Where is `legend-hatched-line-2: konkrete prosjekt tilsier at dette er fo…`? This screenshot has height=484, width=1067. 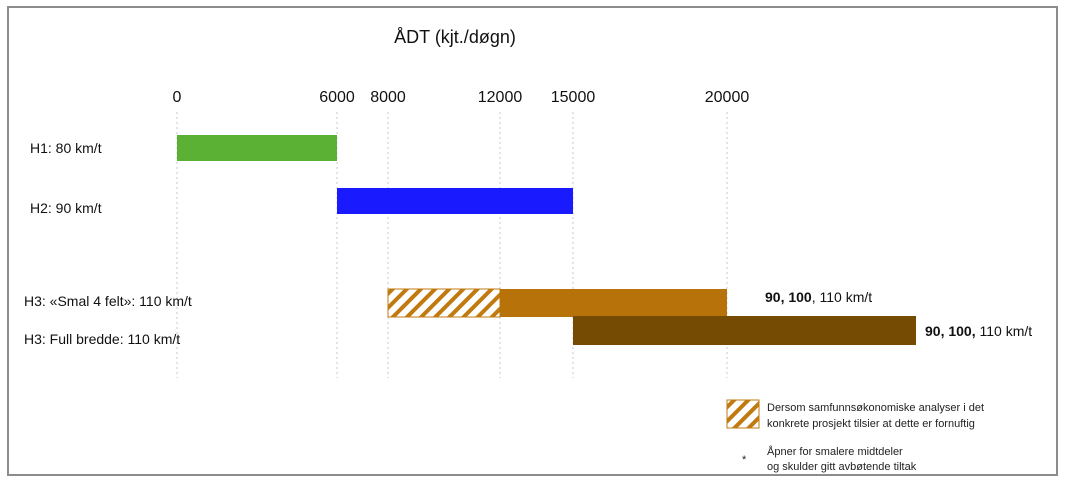
legend-hatched-line-2: konkrete prosjekt tilsier at dette er fo… is located at coordinates (871, 424).